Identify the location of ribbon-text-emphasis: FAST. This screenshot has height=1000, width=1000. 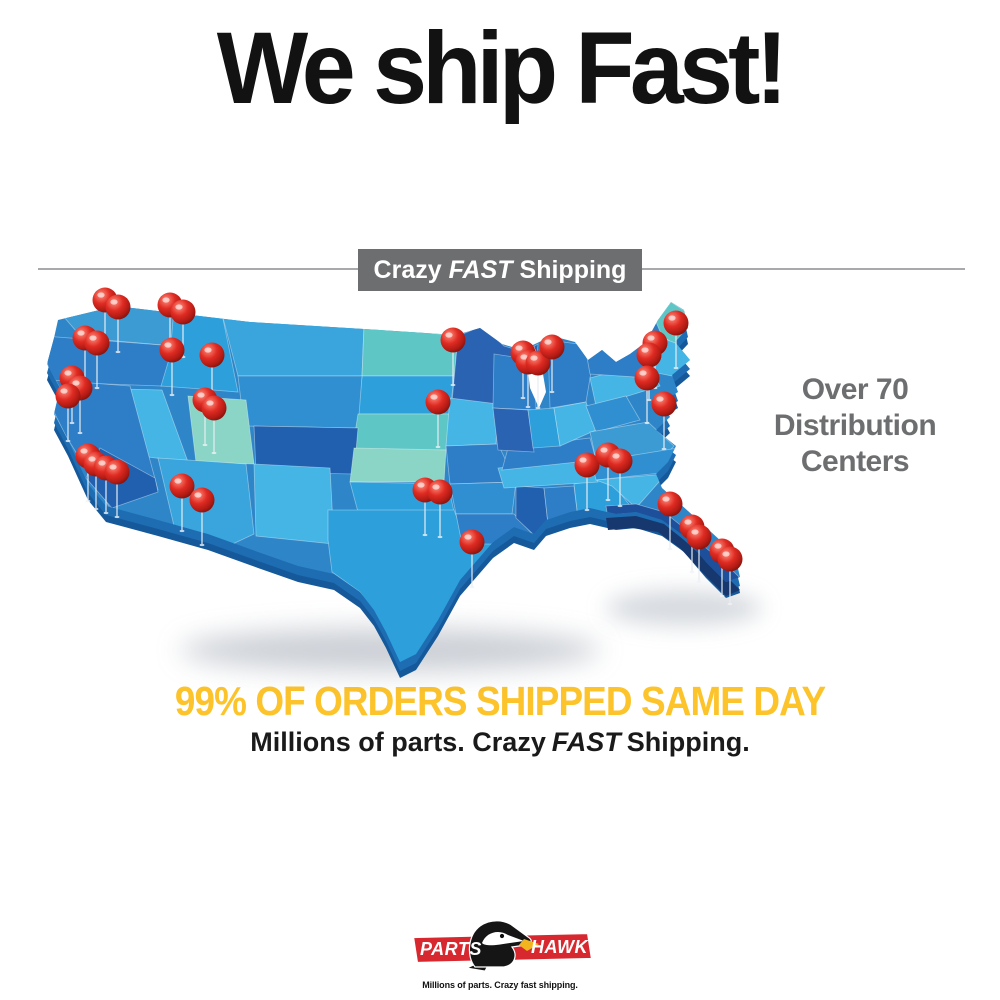
(480, 269).